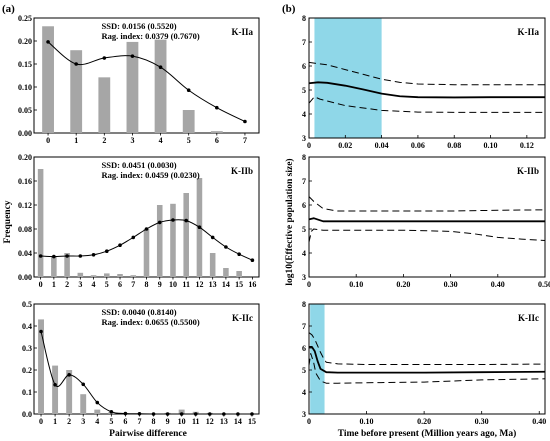  I want to click on y-tick-label: 0.05, so click(25, 110).